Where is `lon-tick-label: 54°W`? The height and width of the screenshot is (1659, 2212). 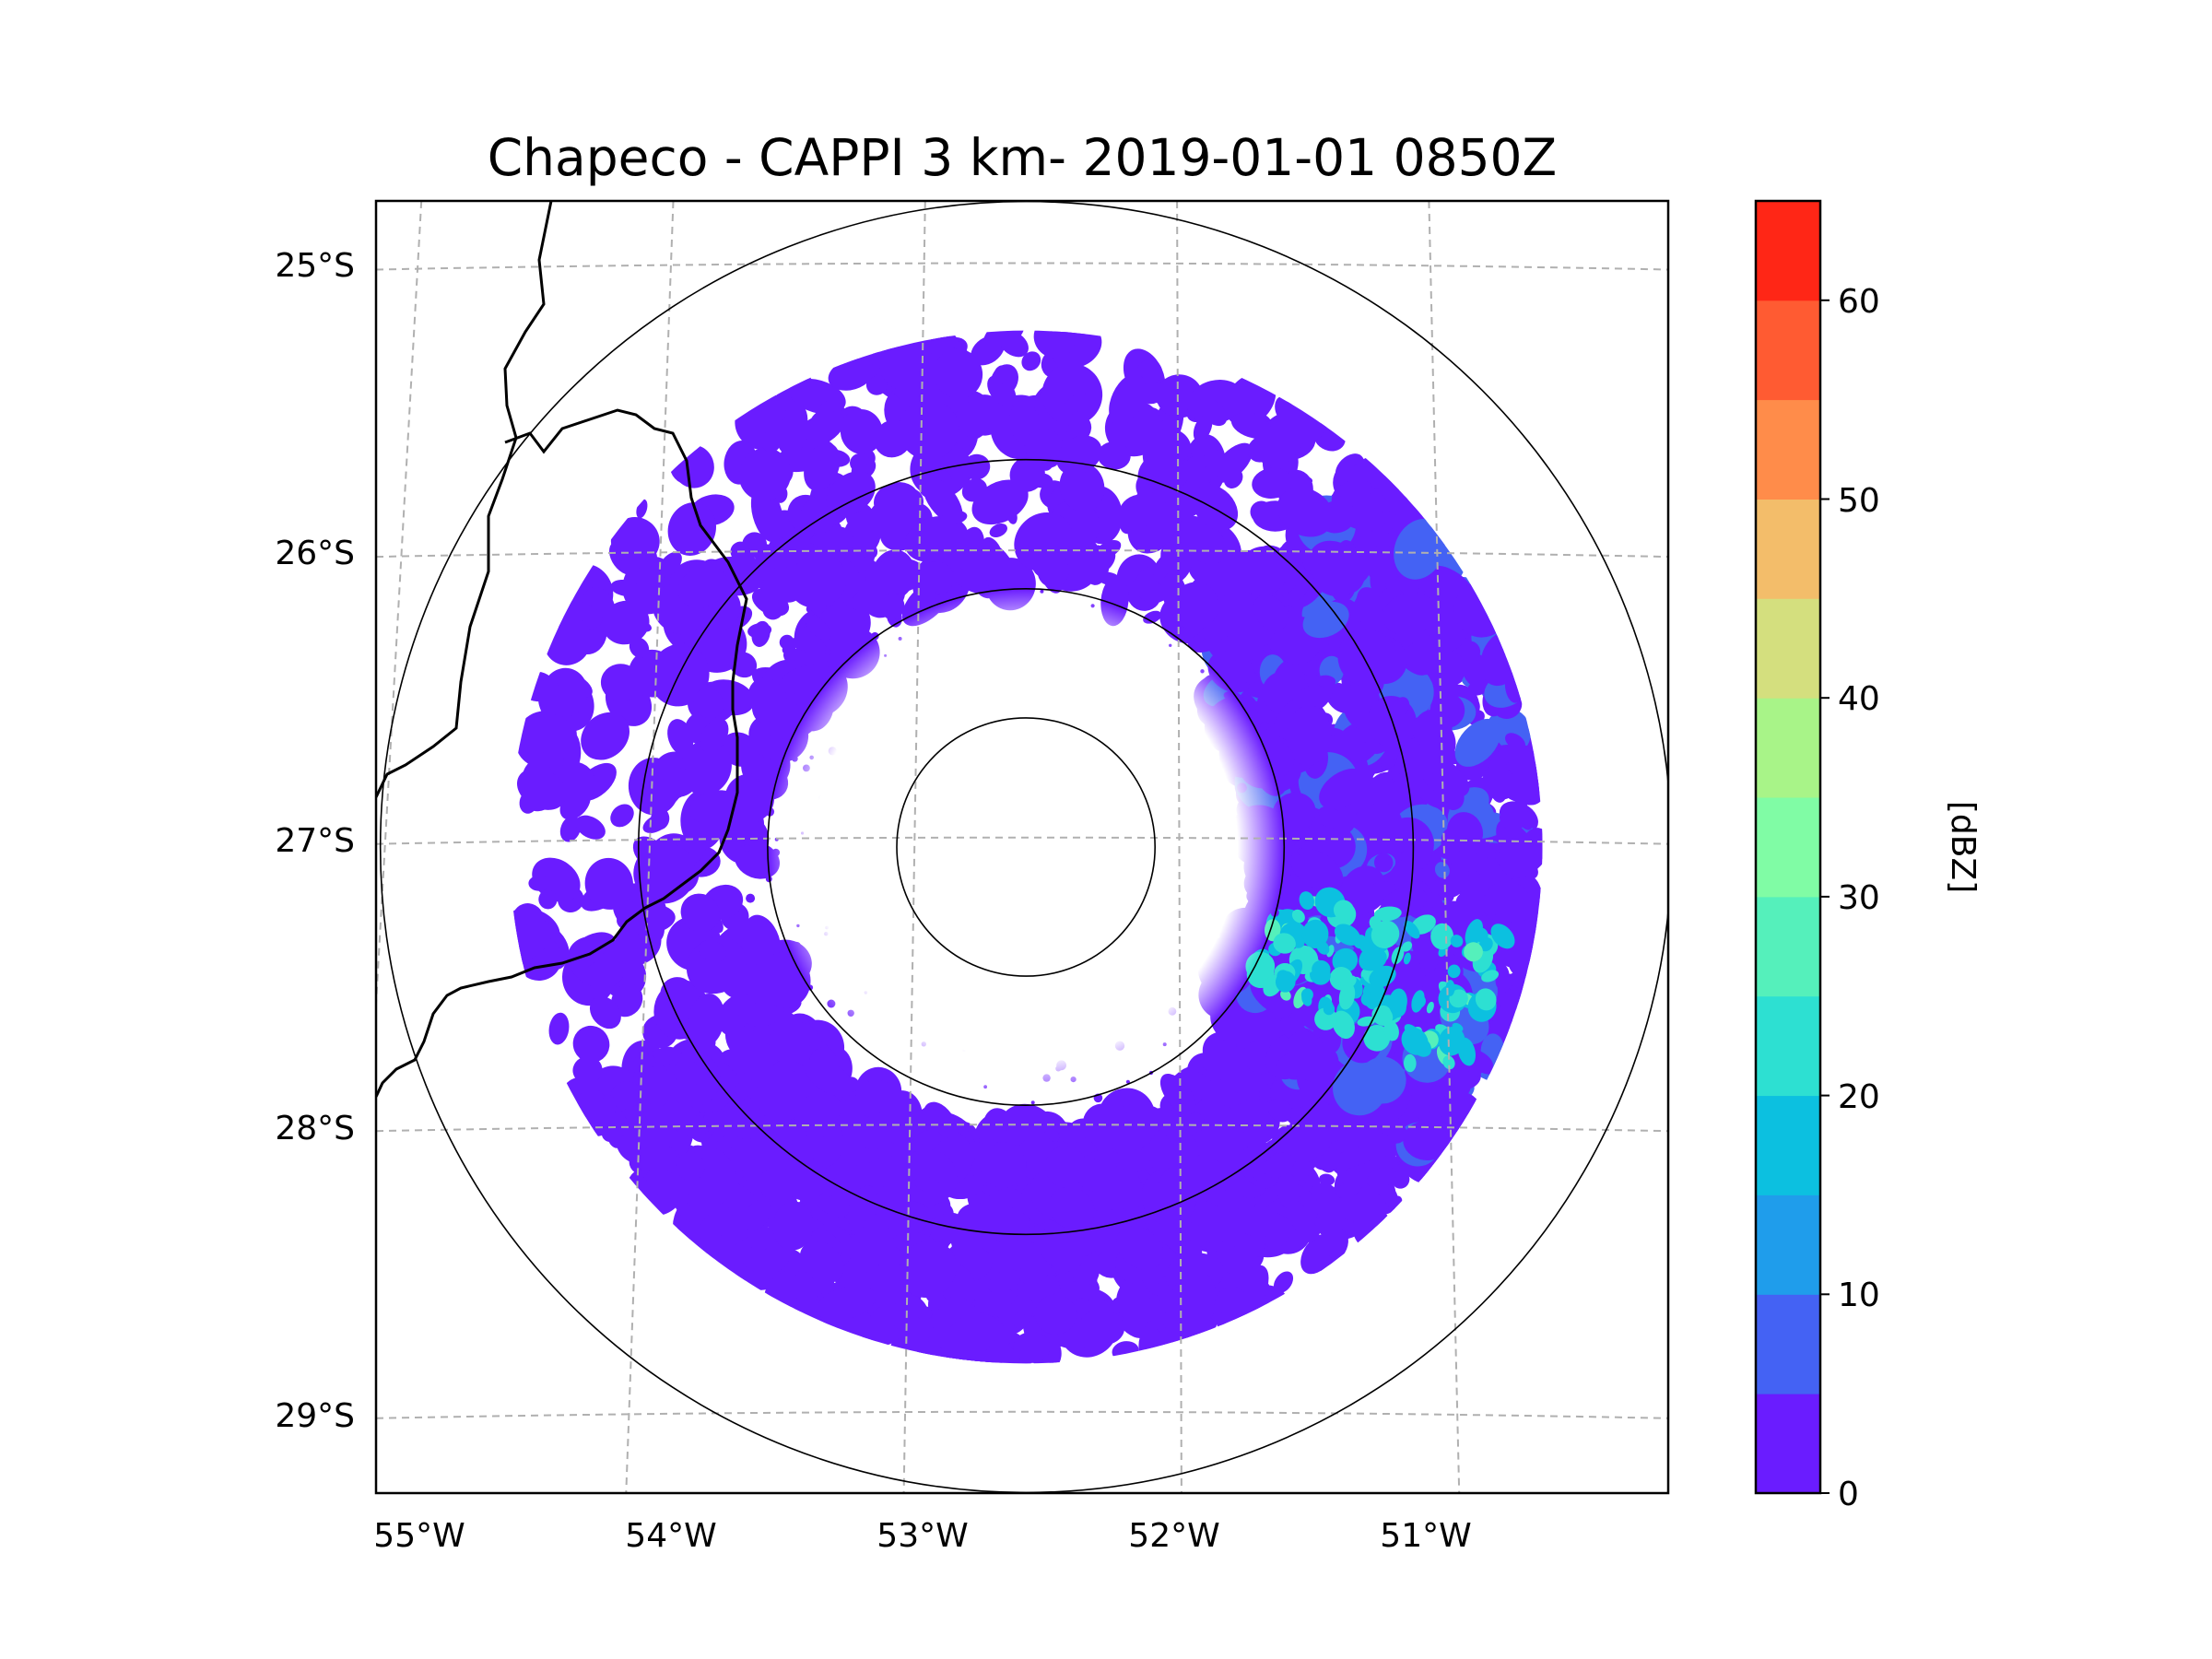 lon-tick-label: 54°W is located at coordinates (670, 1536).